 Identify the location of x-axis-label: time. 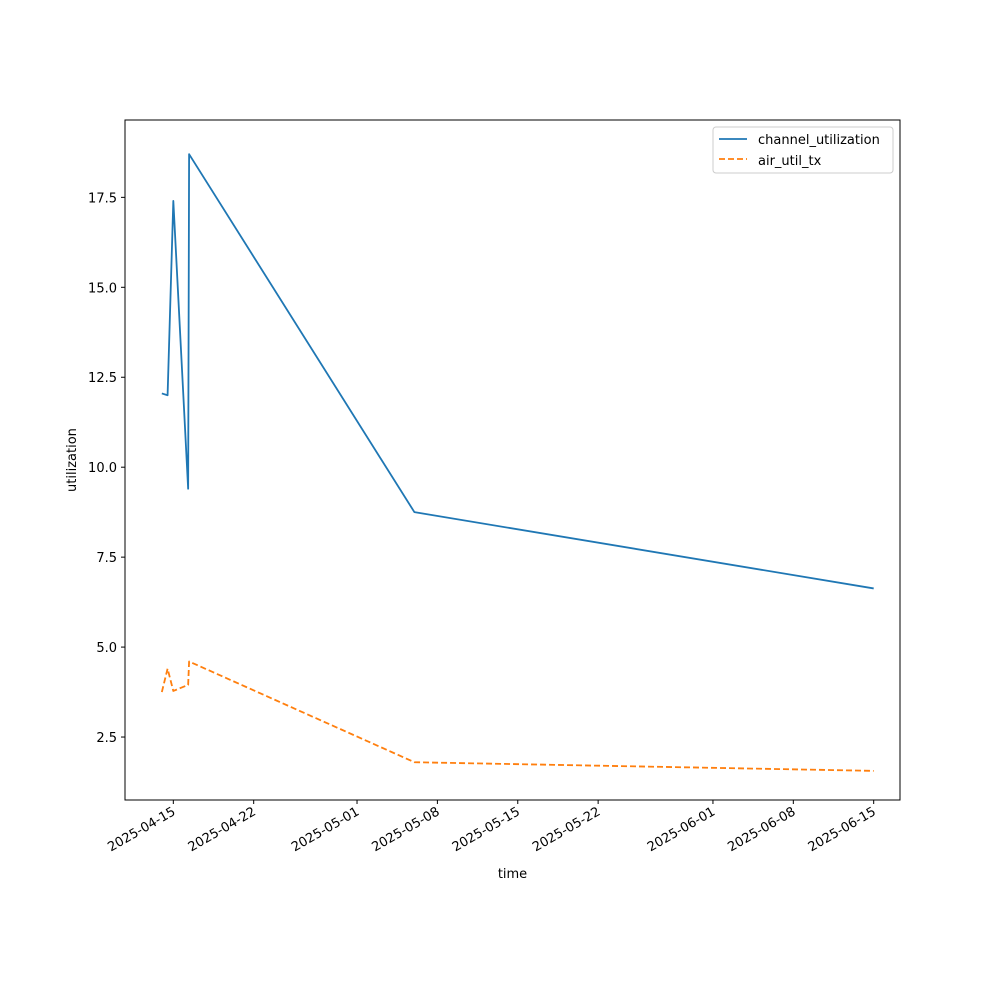
(512, 874).